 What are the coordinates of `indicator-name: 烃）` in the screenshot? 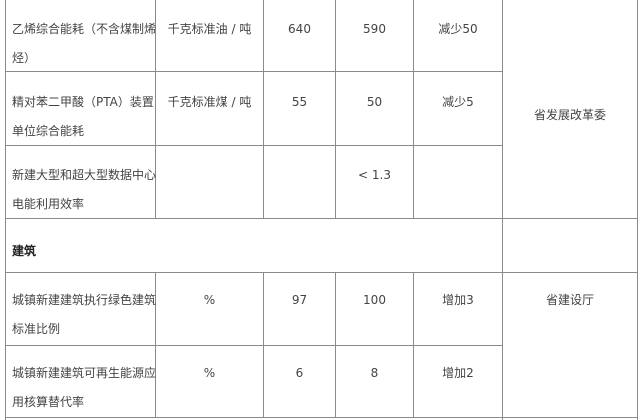 It's located at (24, 58).